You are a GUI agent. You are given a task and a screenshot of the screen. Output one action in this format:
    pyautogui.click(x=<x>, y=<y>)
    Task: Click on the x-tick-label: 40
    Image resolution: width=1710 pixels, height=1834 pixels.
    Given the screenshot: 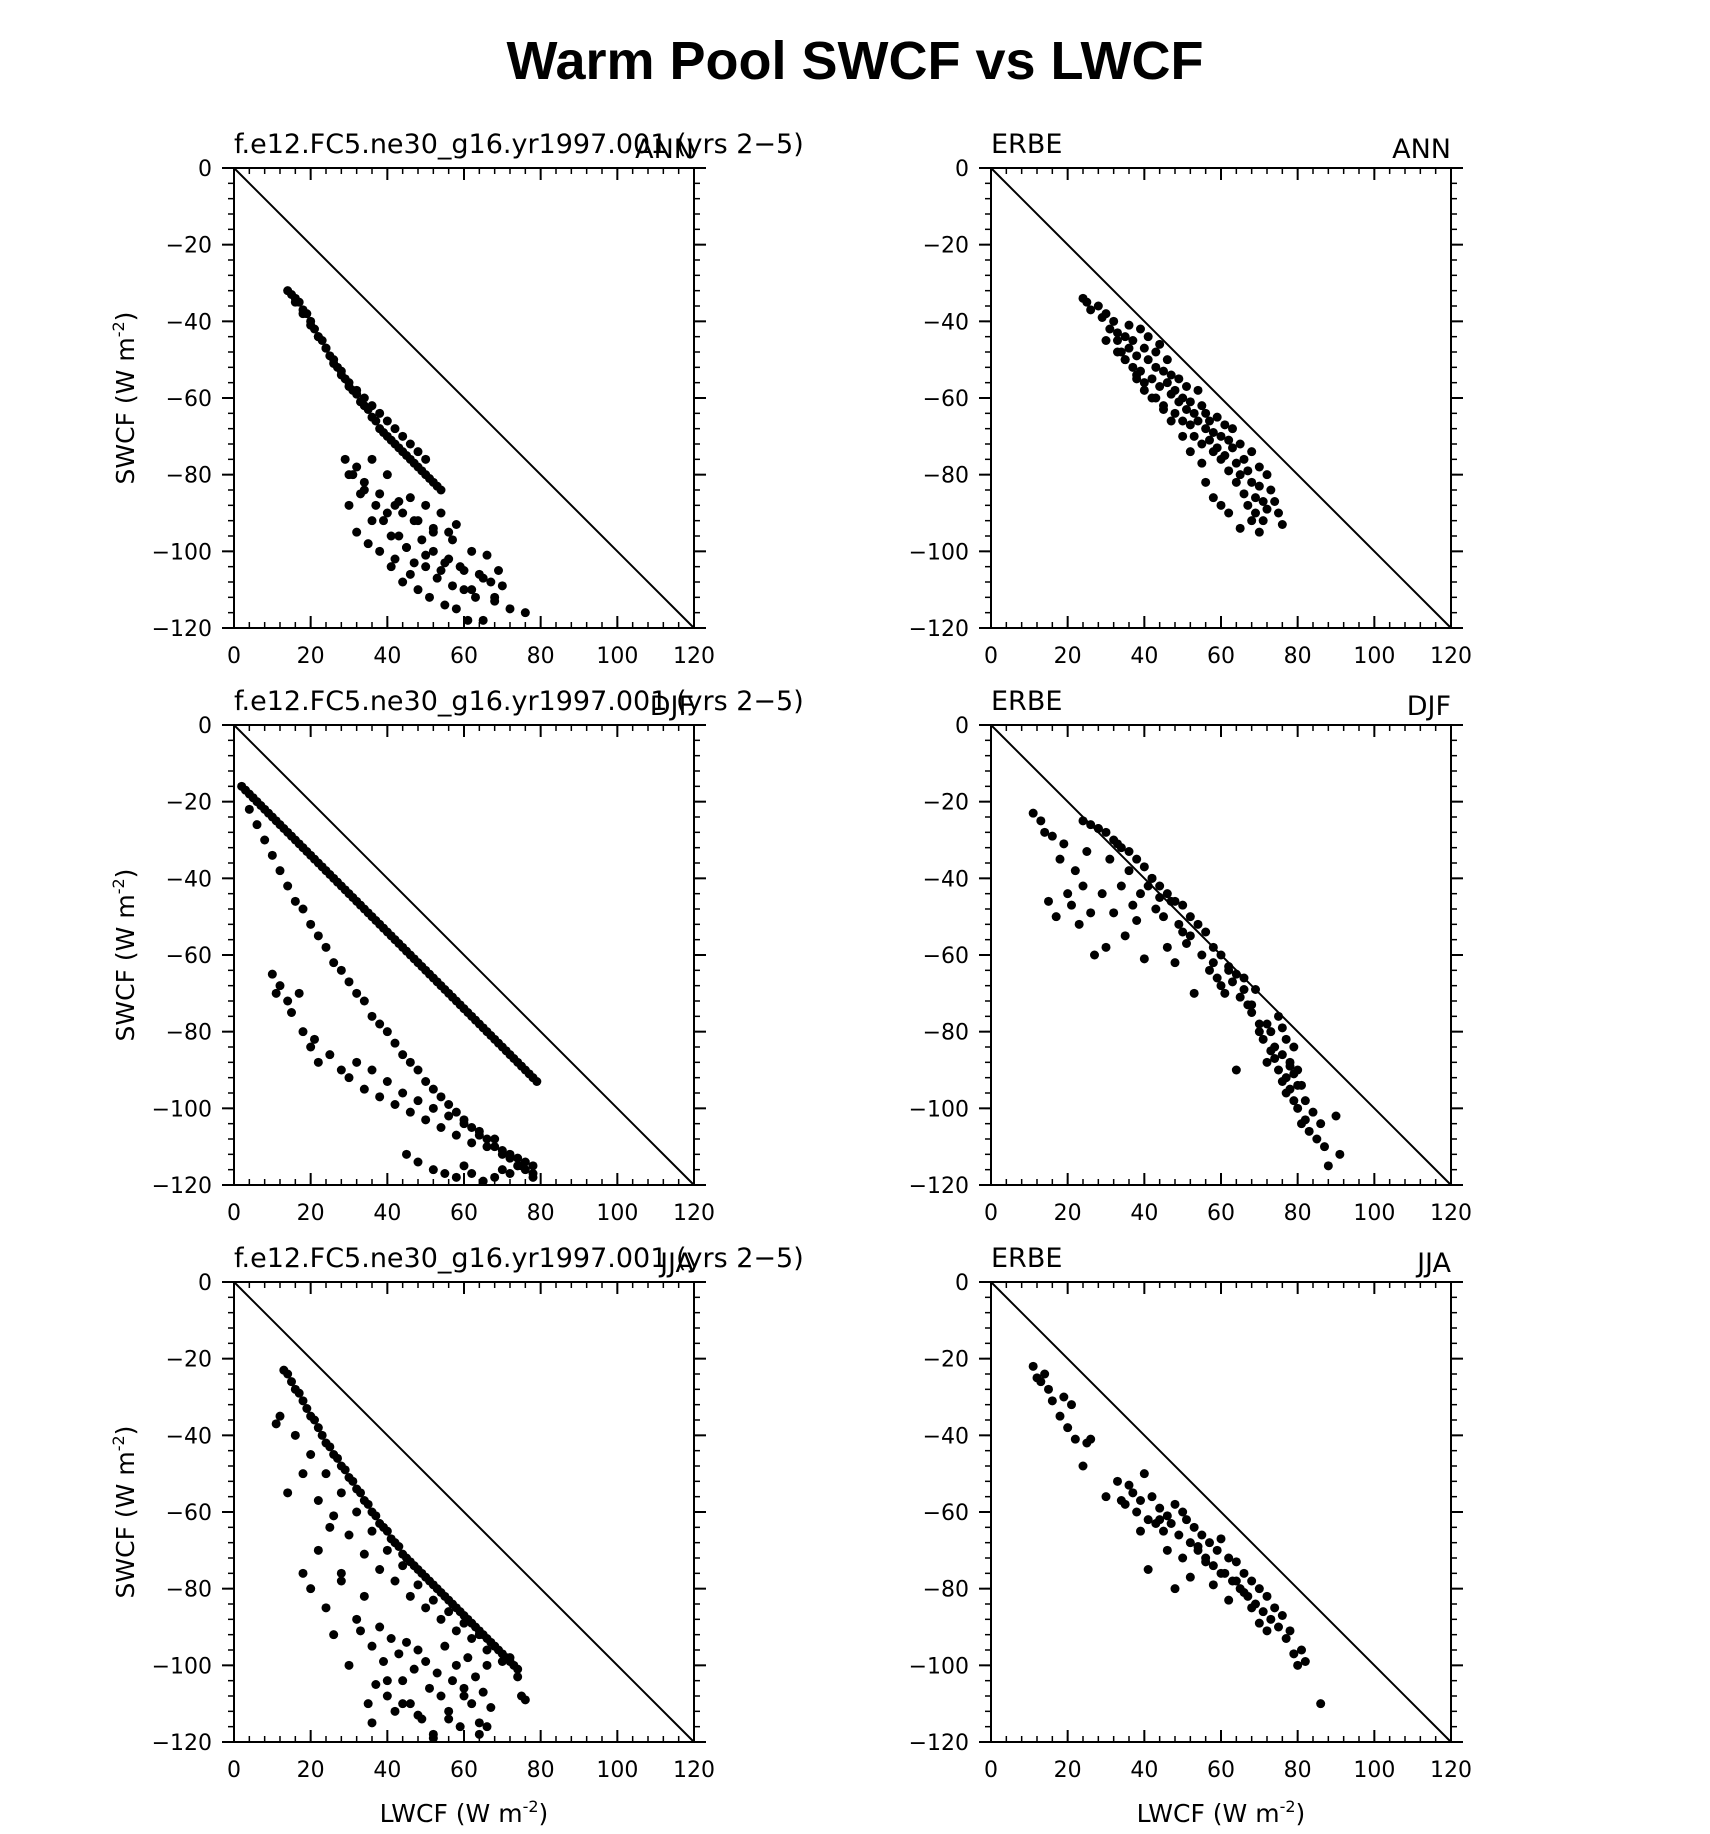 What is the action you would take?
    pyautogui.click(x=1144, y=1770)
    